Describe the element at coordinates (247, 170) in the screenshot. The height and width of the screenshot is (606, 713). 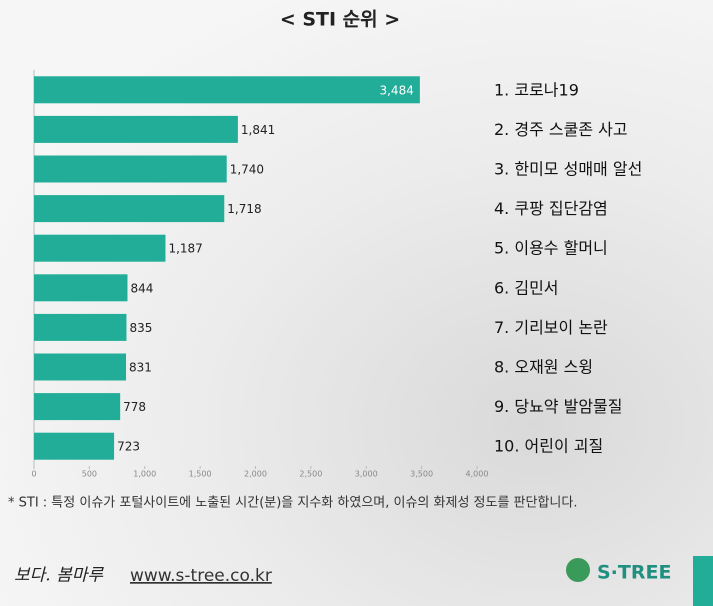
I see `value-label: 1,740` at that location.